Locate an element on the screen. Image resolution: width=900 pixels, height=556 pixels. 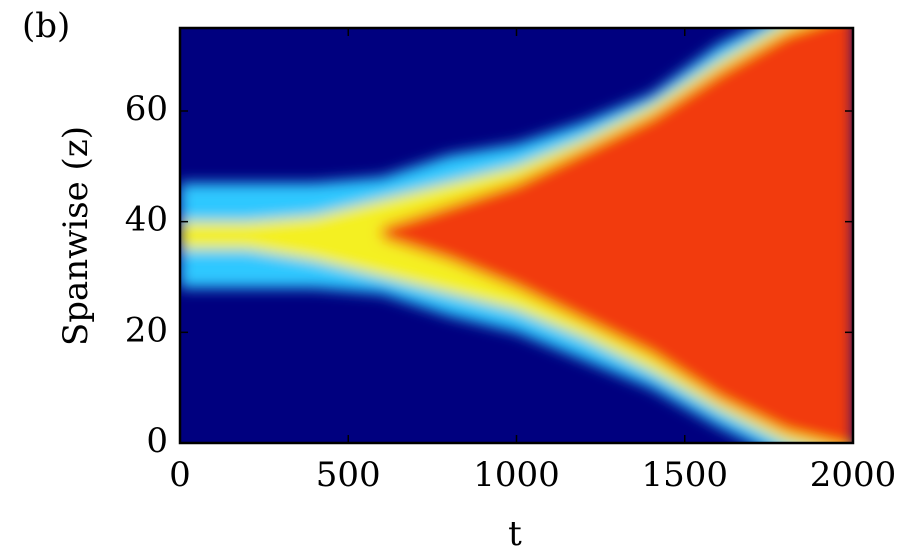
x-tick-label: 500 is located at coordinates (348, 475).